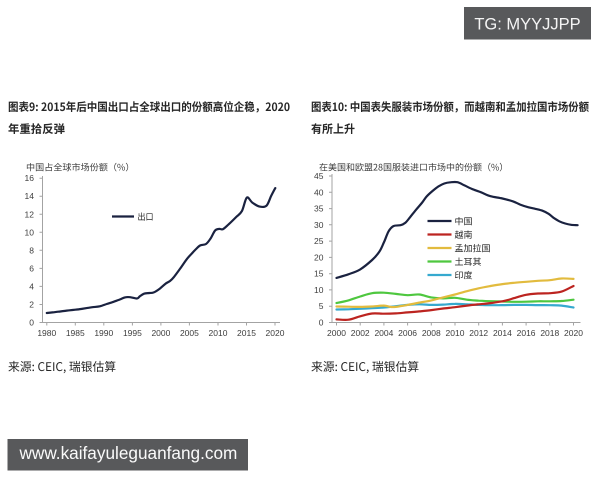 This screenshot has width=600, height=480. Describe the element at coordinates (103, 333) in the screenshot. I see `svg-text: 1990` at that location.